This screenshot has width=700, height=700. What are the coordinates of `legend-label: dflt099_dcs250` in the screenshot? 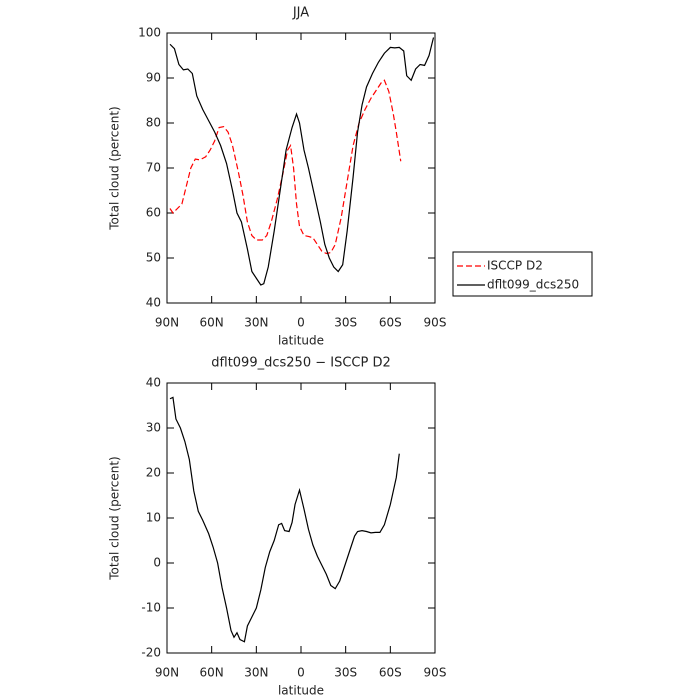 It's located at (533, 285).